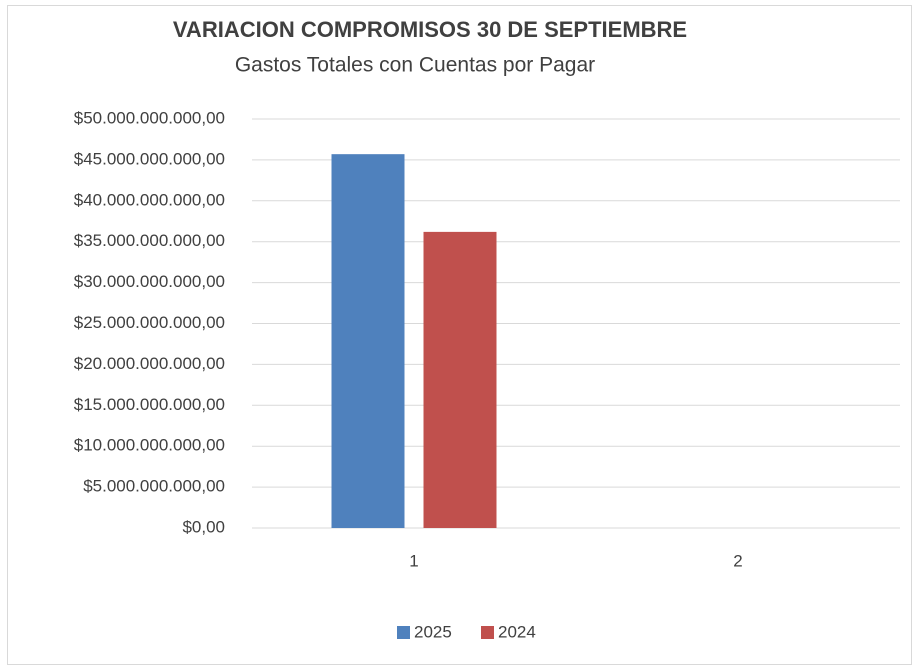  What do you see at coordinates (415, 65) in the screenshot?
I see `chart-subtitle: Gastos Totales con Cuentas por Pagar` at bounding box center [415, 65].